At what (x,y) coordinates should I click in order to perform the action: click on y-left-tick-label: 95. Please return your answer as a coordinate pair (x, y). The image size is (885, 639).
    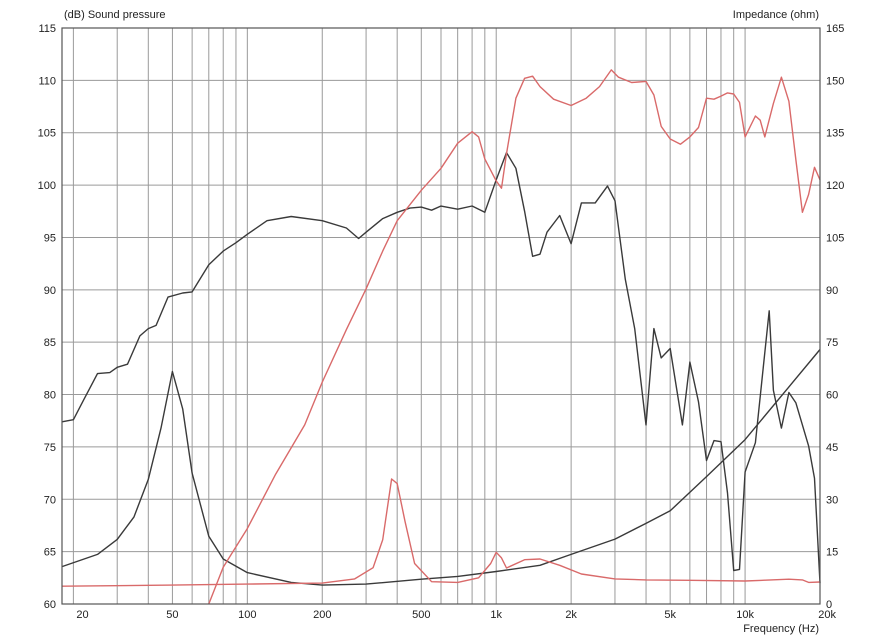
    Looking at the image, I should click on (50, 238).